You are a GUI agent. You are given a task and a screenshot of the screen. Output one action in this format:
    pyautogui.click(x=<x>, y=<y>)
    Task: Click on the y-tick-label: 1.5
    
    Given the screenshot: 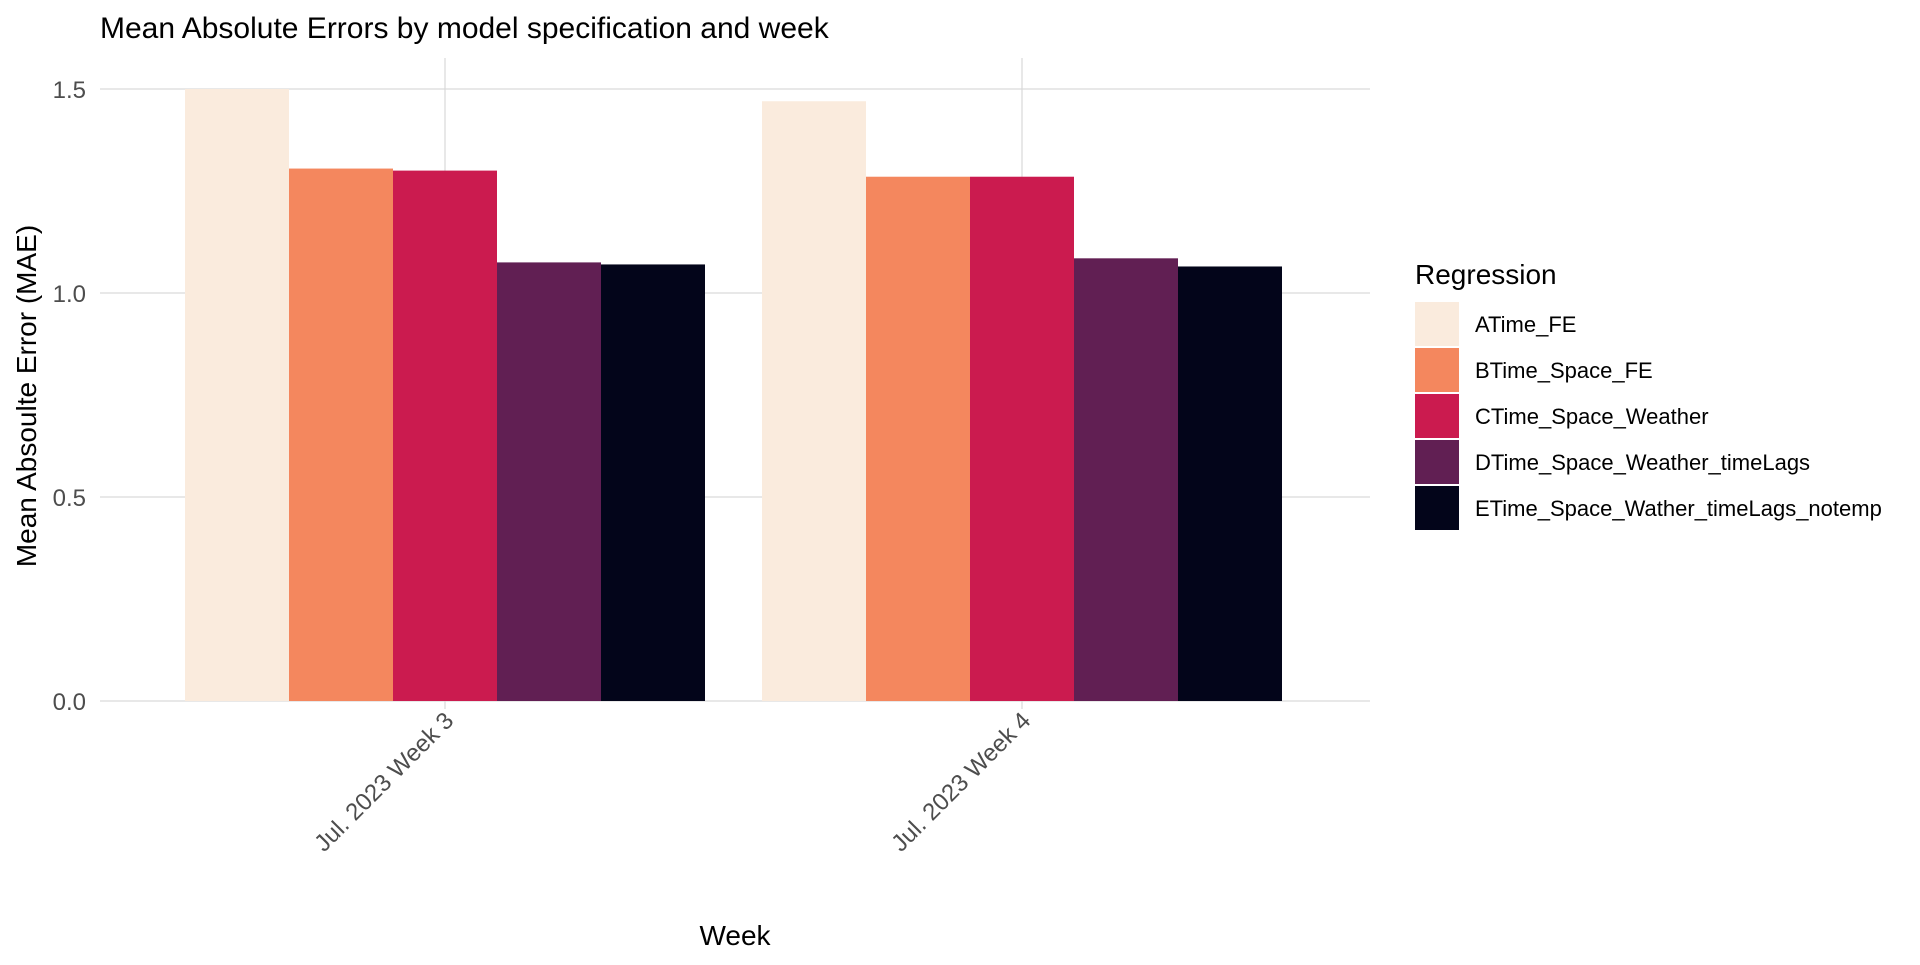 What is the action you would take?
    pyautogui.click(x=69, y=90)
    